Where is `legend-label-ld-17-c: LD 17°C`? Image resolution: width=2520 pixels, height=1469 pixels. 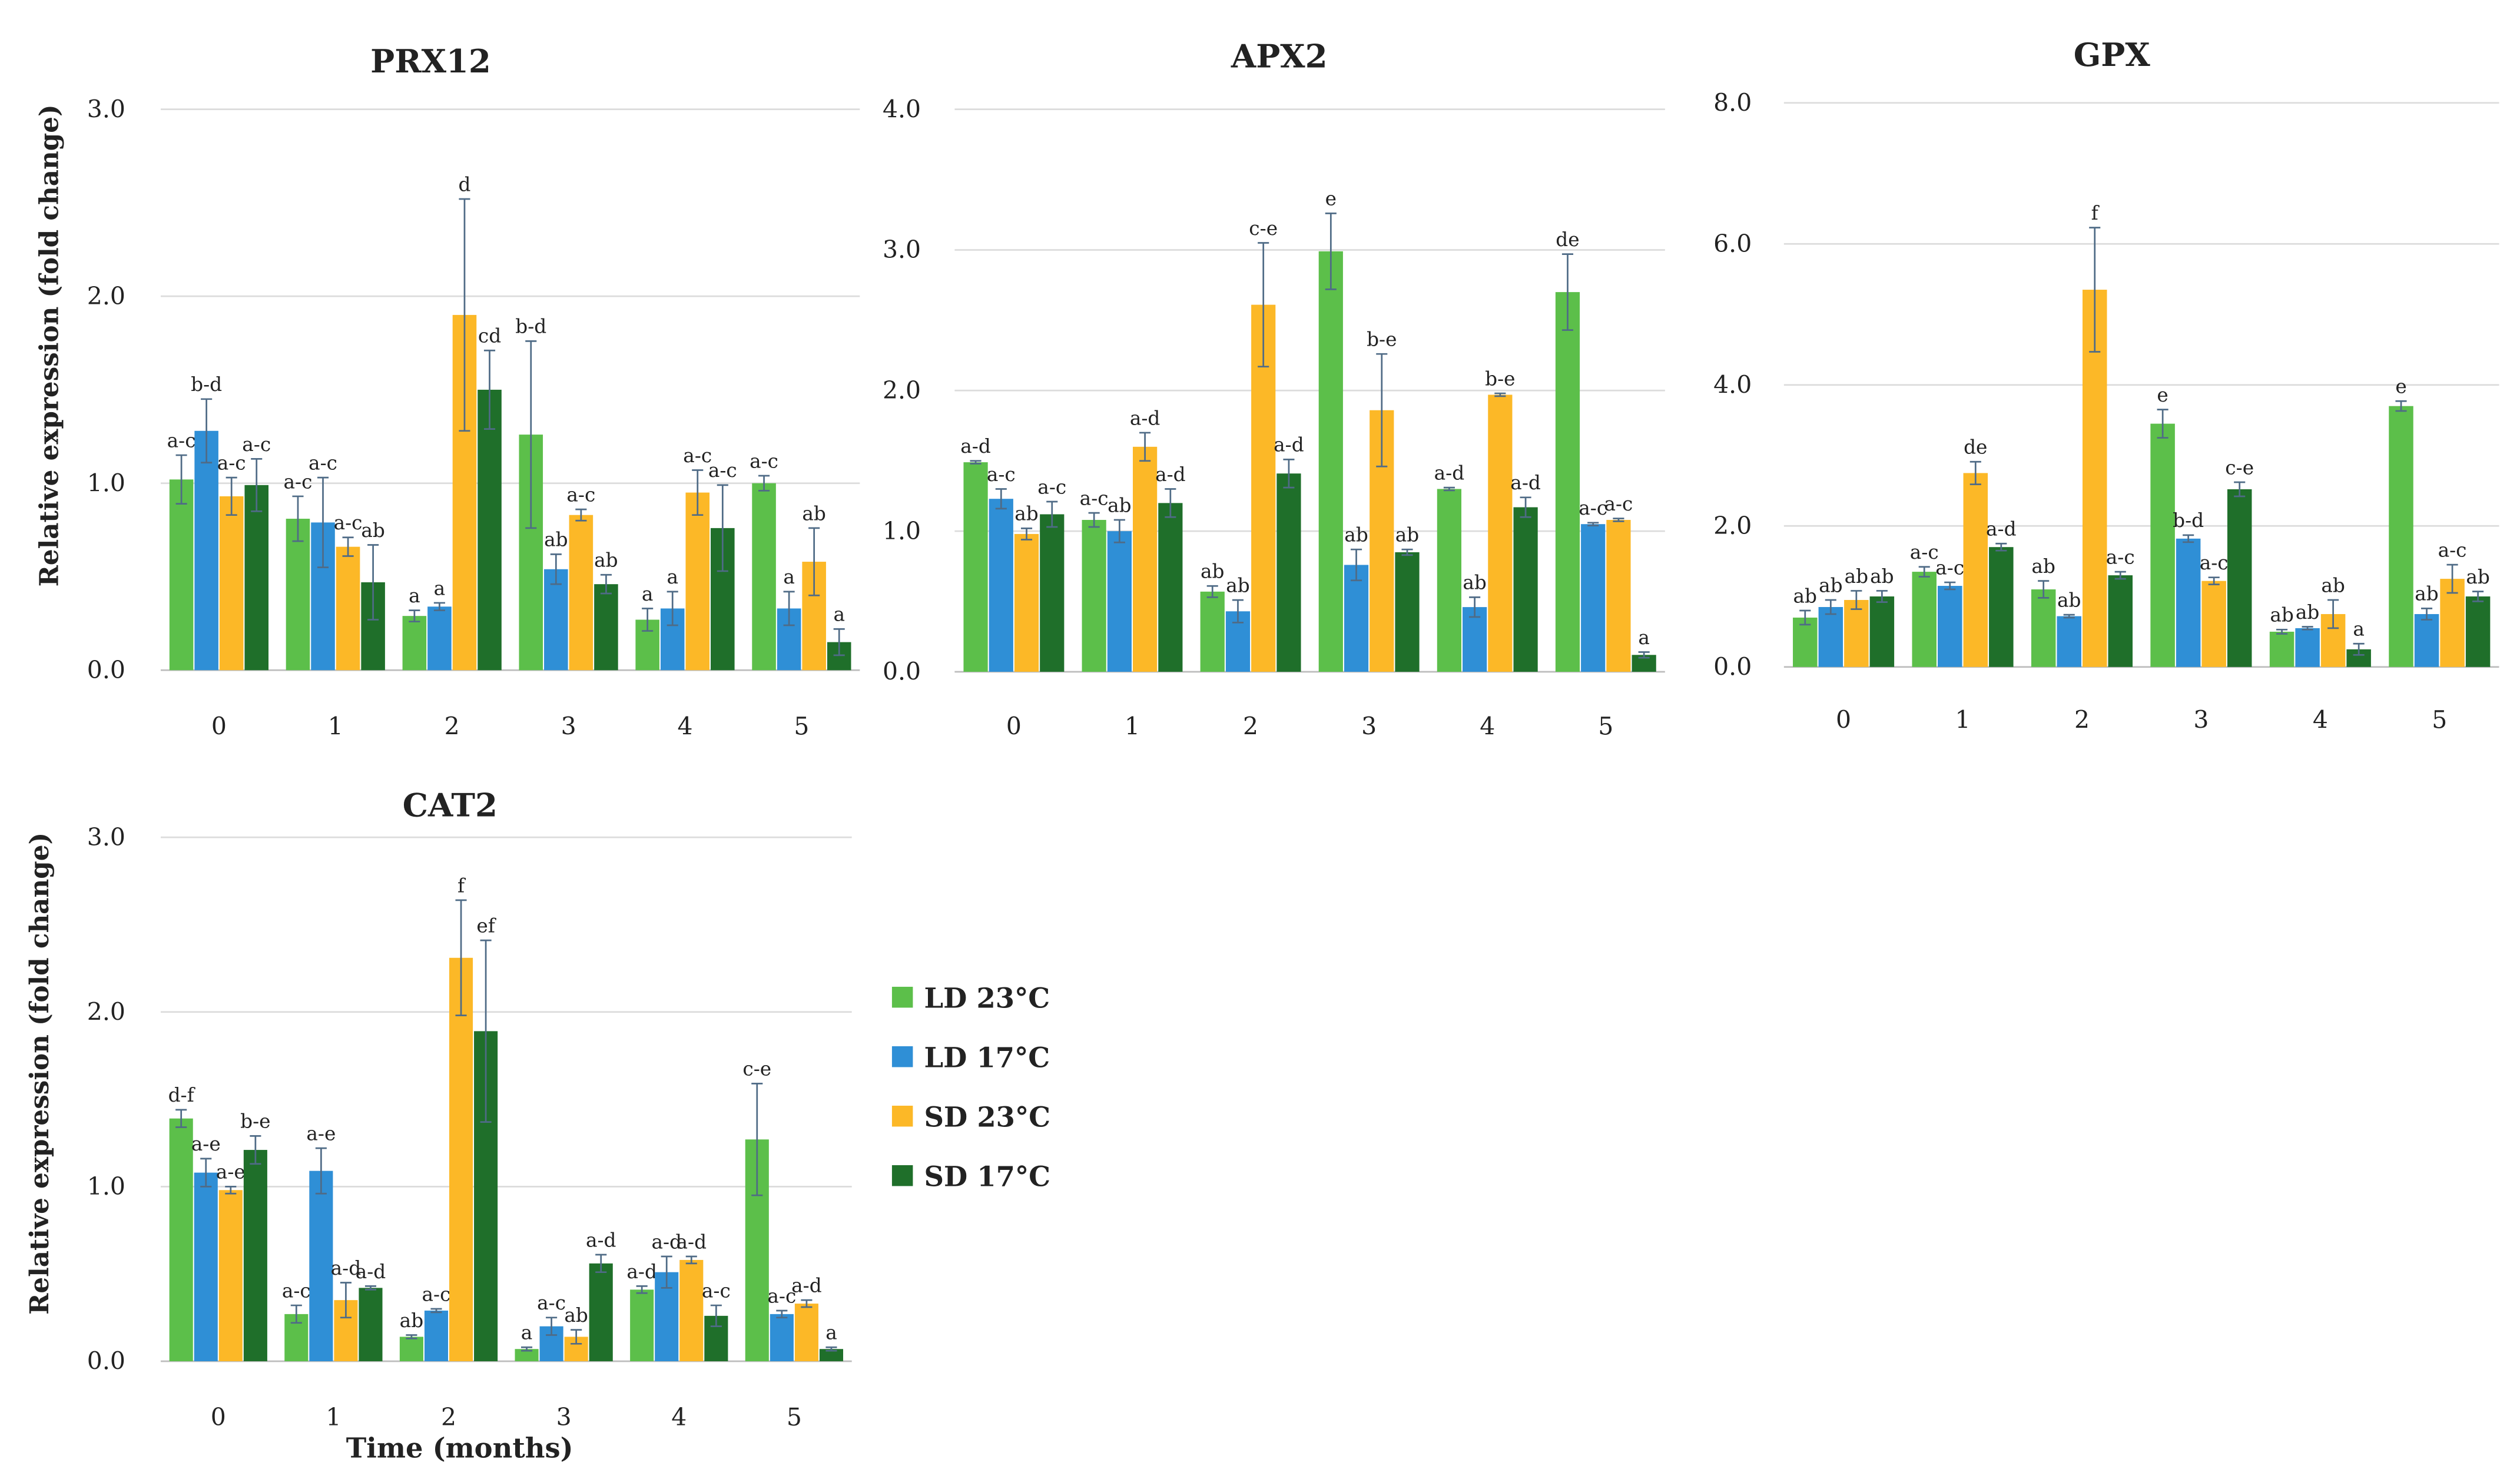 legend-label-ld-17-c: LD 17°C is located at coordinates (987, 1057).